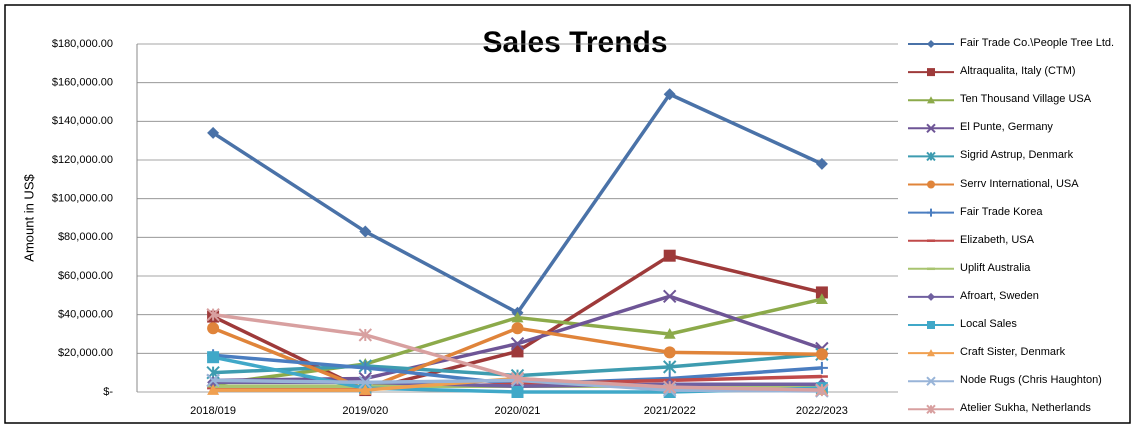 This screenshot has width=1133, height=424. I want to click on y-tick-label: $20,000.00, so click(85, 353).